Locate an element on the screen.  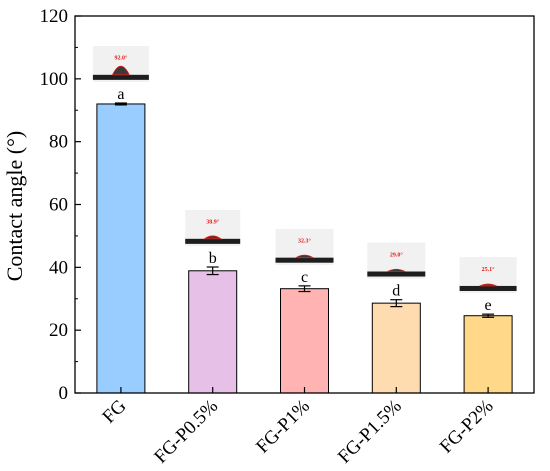
droplet-inset-image: 32.3° is located at coordinates (304, 246).